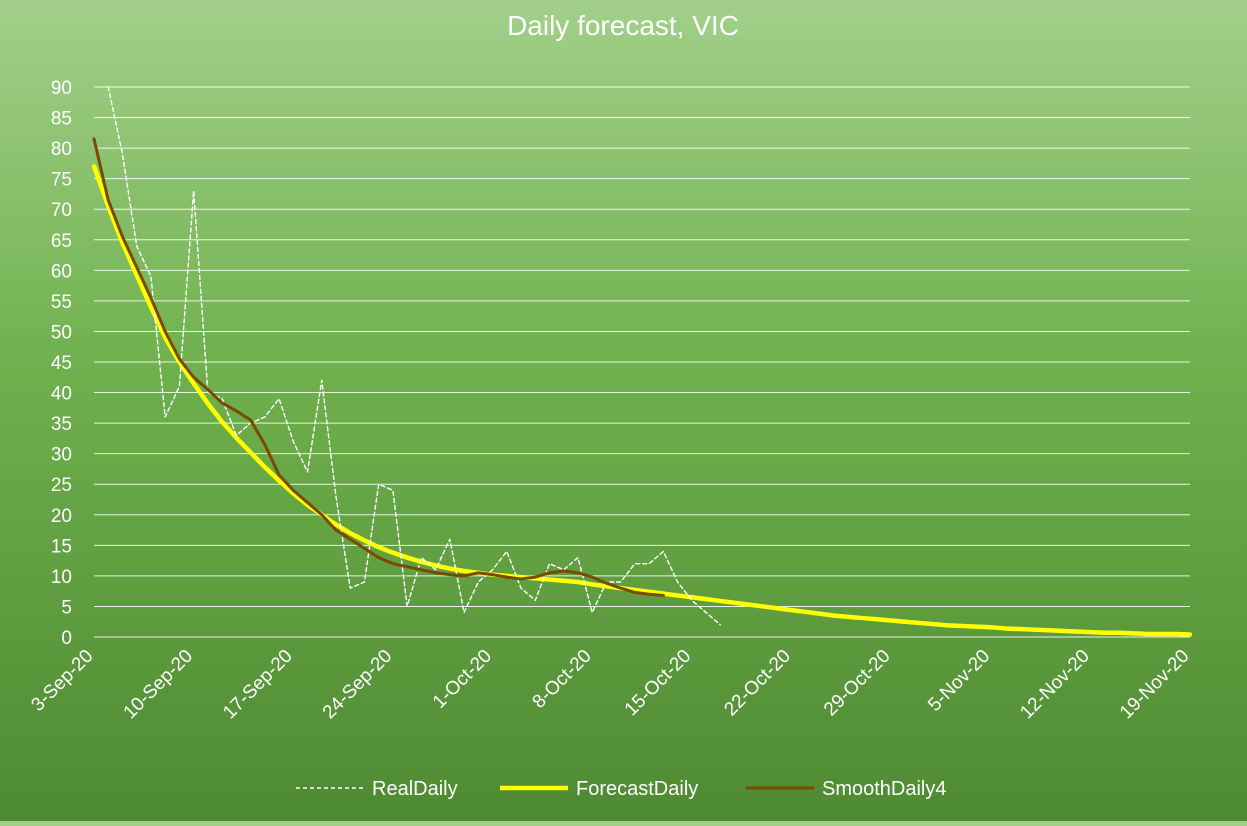 The width and height of the screenshot is (1247, 826). What do you see at coordinates (857, 683) in the screenshot?
I see `x-tick-label: 29-Oct-20` at bounding box center [857, 683].